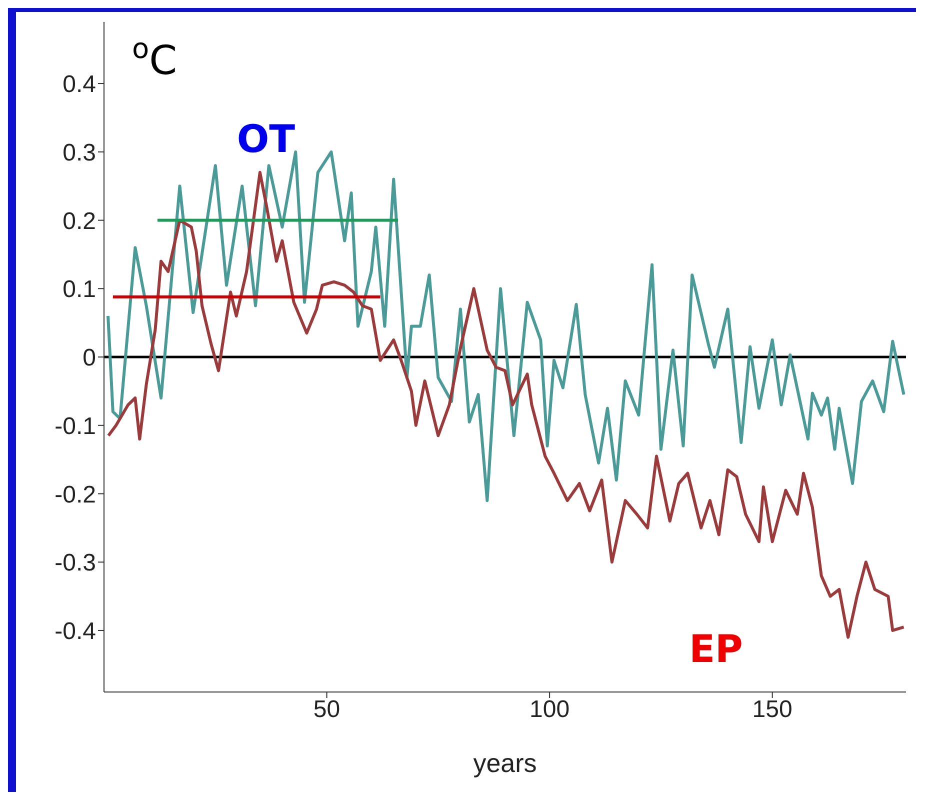 The image size is (930, 807). What do you see at coordinates (79, 221) in the screenshot?
I see `y-tick-label: 0.2` at bounding box center [79, 221].